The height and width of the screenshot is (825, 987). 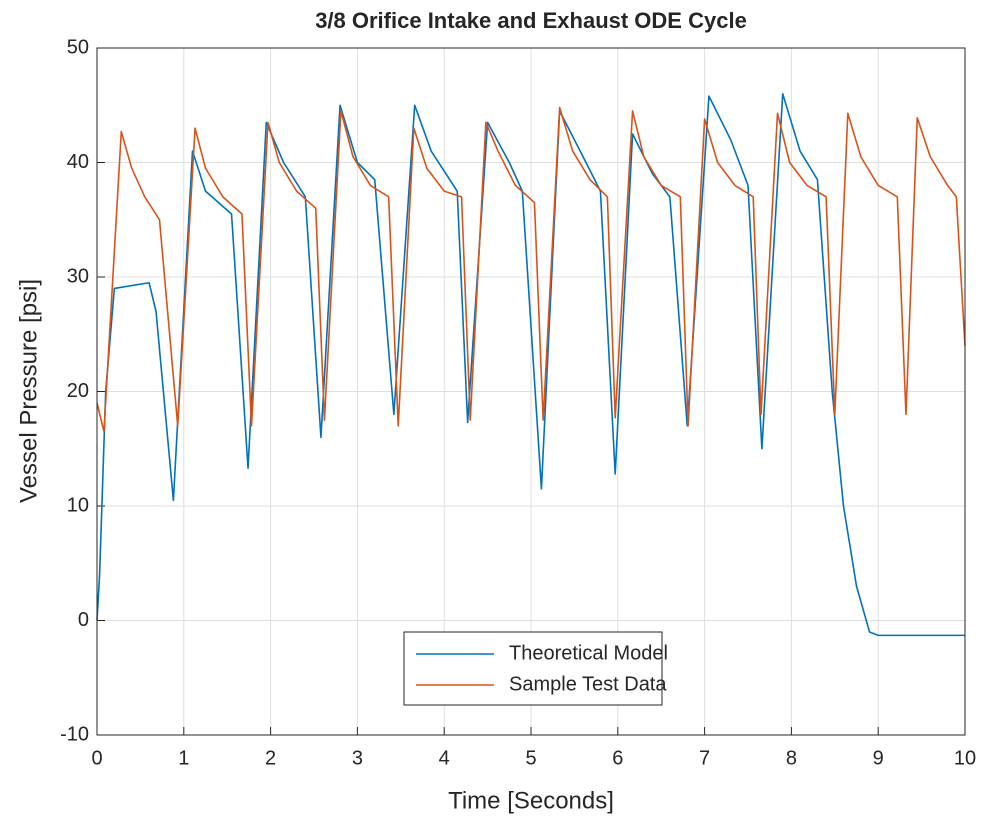 What do you see at coordinates (183, 758) in the screenshot?
I see `x-tick-label: 1` at bounding box center [183, 758].